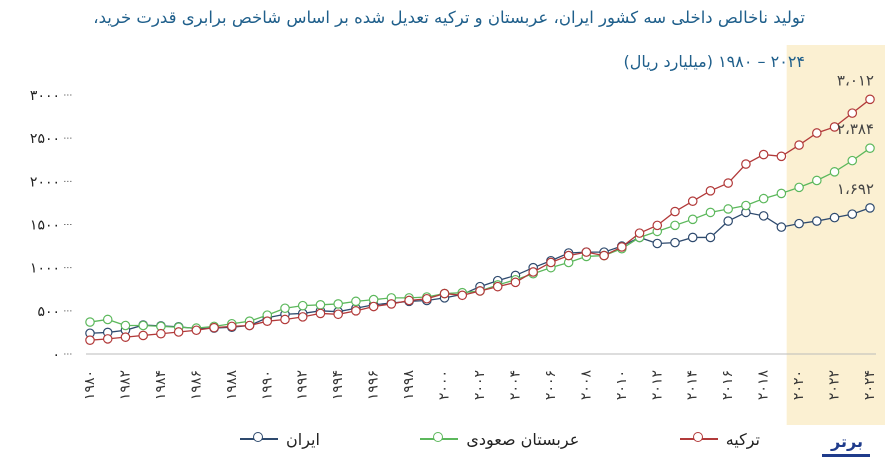 The height and width of the screenshot is (471, 890). I want to click on y-tick-label: ۱۵۰۰, so click(45, 226).